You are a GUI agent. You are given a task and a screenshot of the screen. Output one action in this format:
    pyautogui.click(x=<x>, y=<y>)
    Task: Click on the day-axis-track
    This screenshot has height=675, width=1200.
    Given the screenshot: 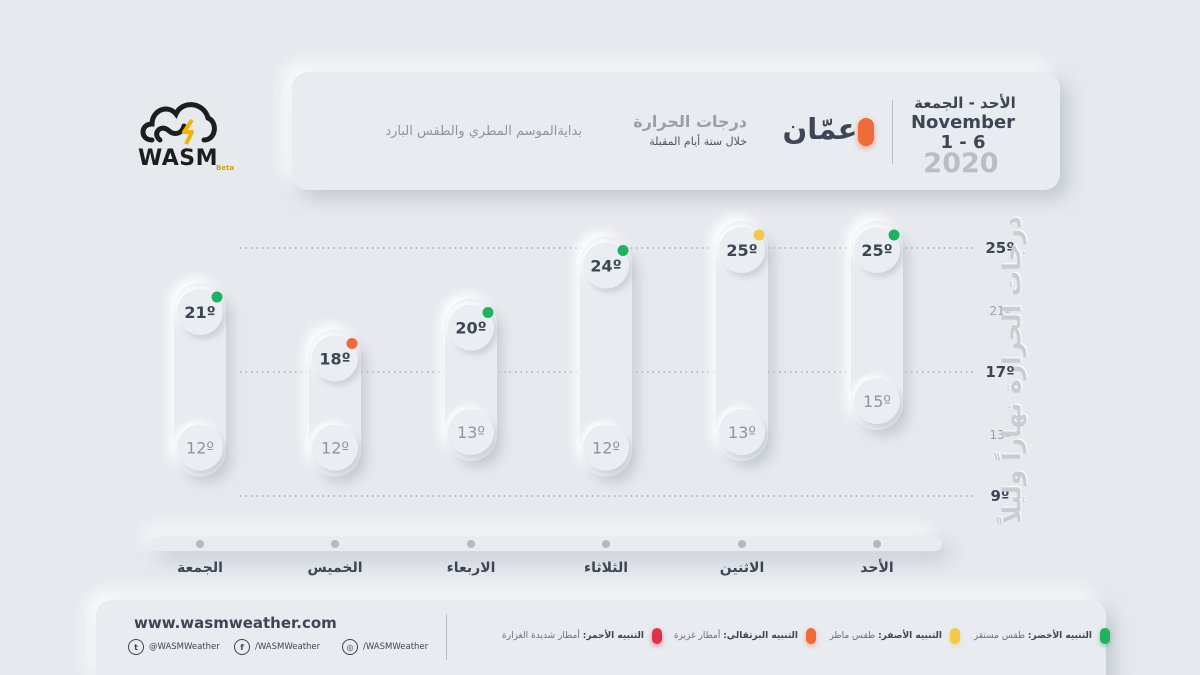 What is the action you would take?
    pyautogui.click(x=546, y=544)
    